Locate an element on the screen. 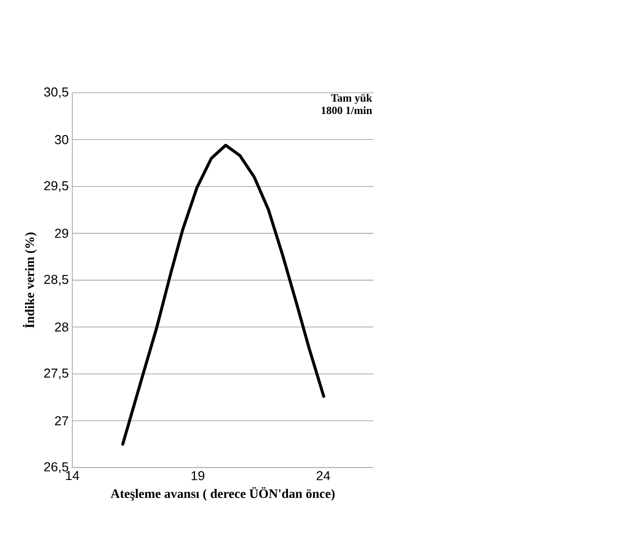  y-tick-label: 30 is located at coordinates (61, 139).